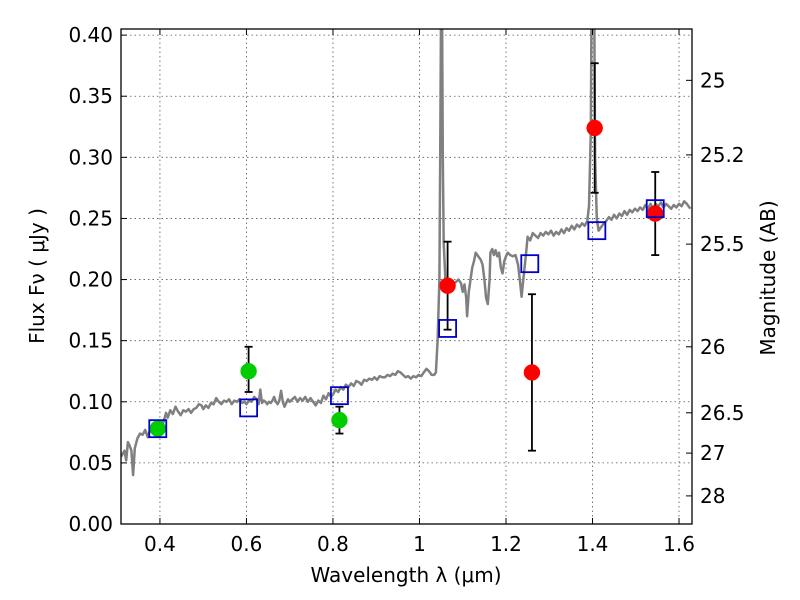 The image size is (800, 600). What do you see at coordinates (506, 544) in the screenshot?
I see `x-tick-label: 1.2` at bounding box center [506, 544].